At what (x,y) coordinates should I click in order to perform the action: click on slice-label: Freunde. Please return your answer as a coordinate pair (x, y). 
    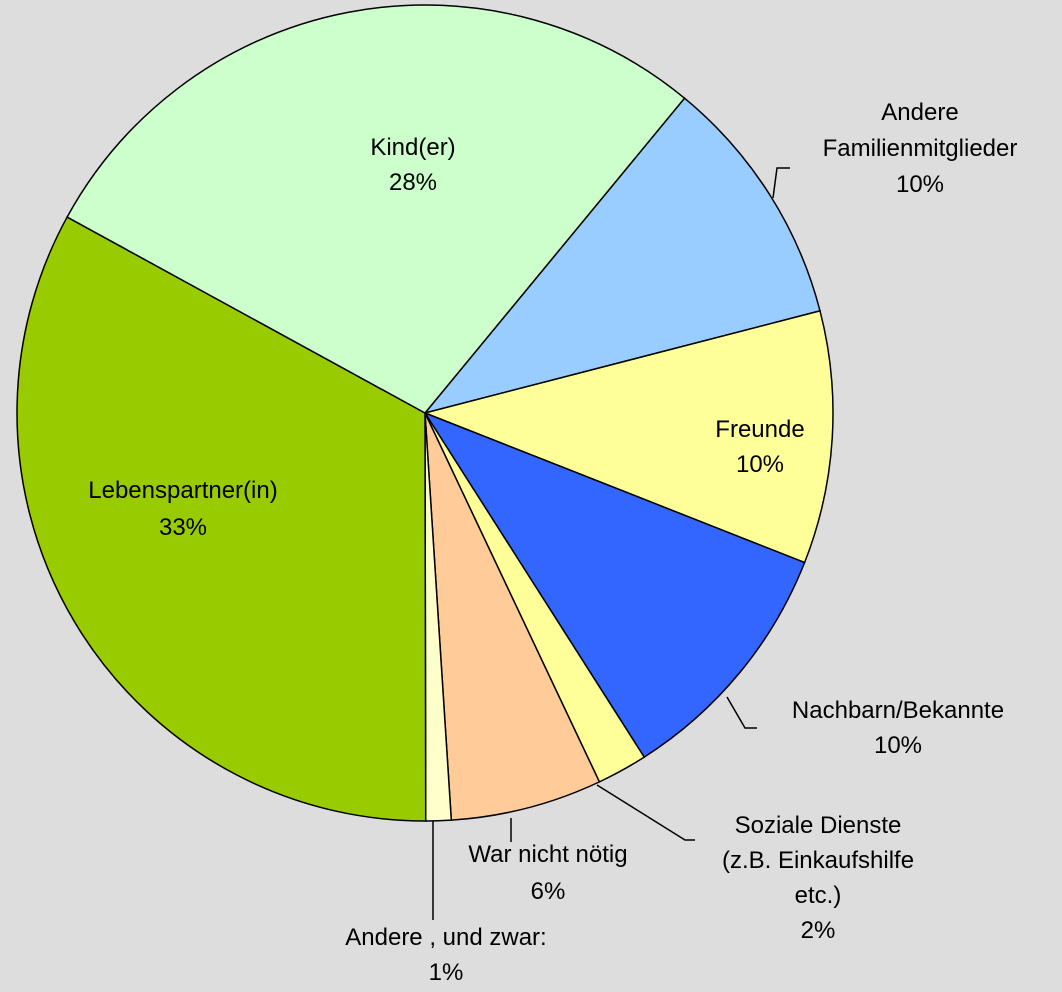
    Looking at the image, I should click on (759, 429).